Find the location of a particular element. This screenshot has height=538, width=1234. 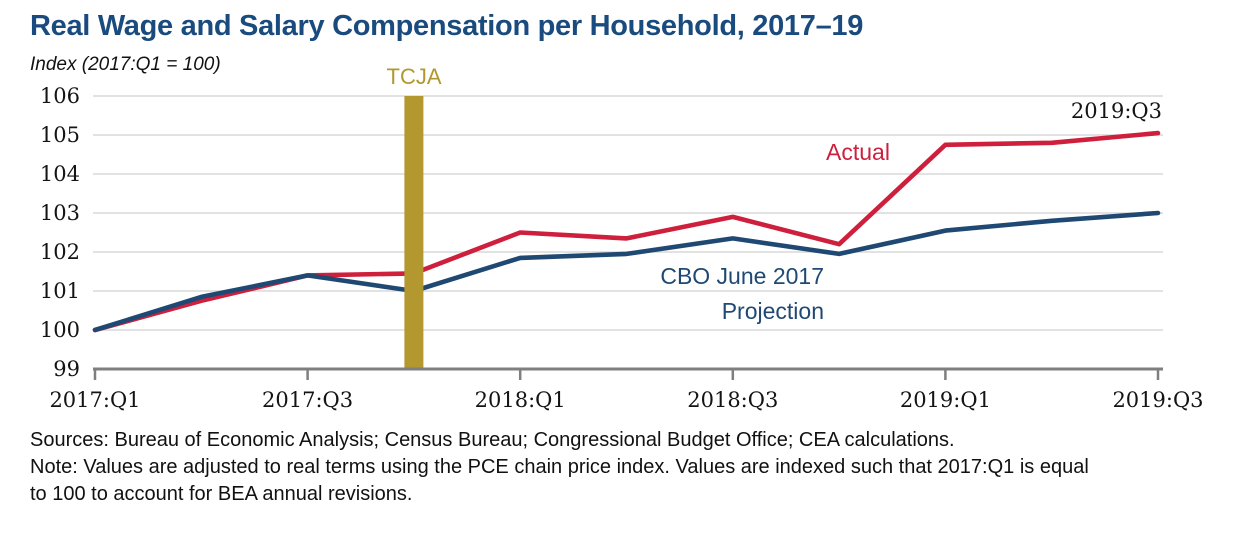

cbo-label-line1: CBO June 2017 is located at coordinates (742, 276).